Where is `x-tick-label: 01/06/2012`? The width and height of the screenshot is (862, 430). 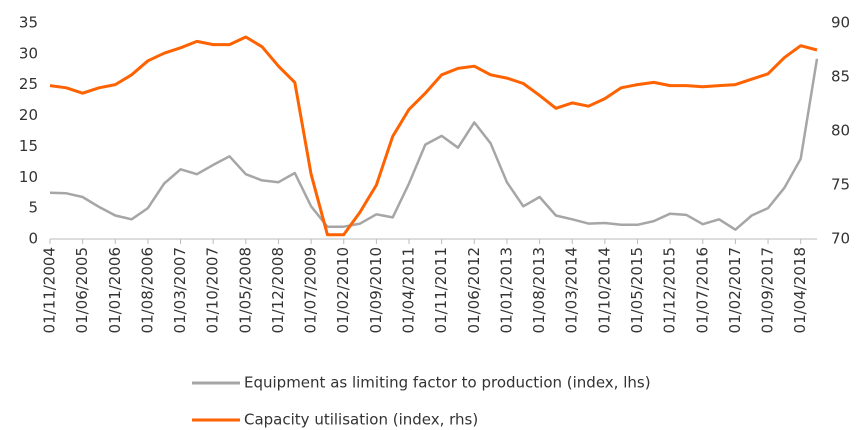 x-tick-label: 01/06/2012 is located at coordinates (474, 290).